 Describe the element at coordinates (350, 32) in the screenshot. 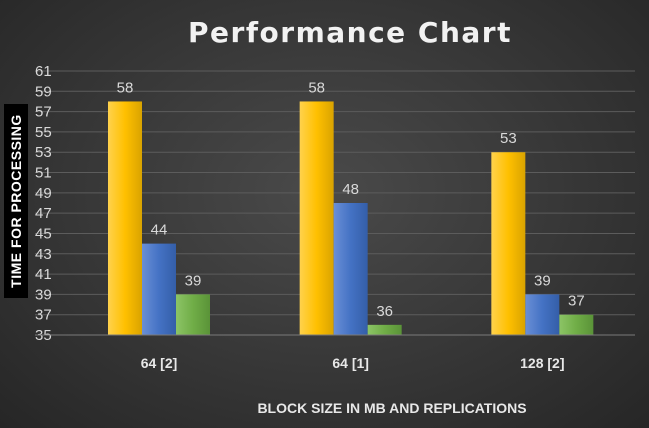

I see `chart-title: Performance Chart` at that location.